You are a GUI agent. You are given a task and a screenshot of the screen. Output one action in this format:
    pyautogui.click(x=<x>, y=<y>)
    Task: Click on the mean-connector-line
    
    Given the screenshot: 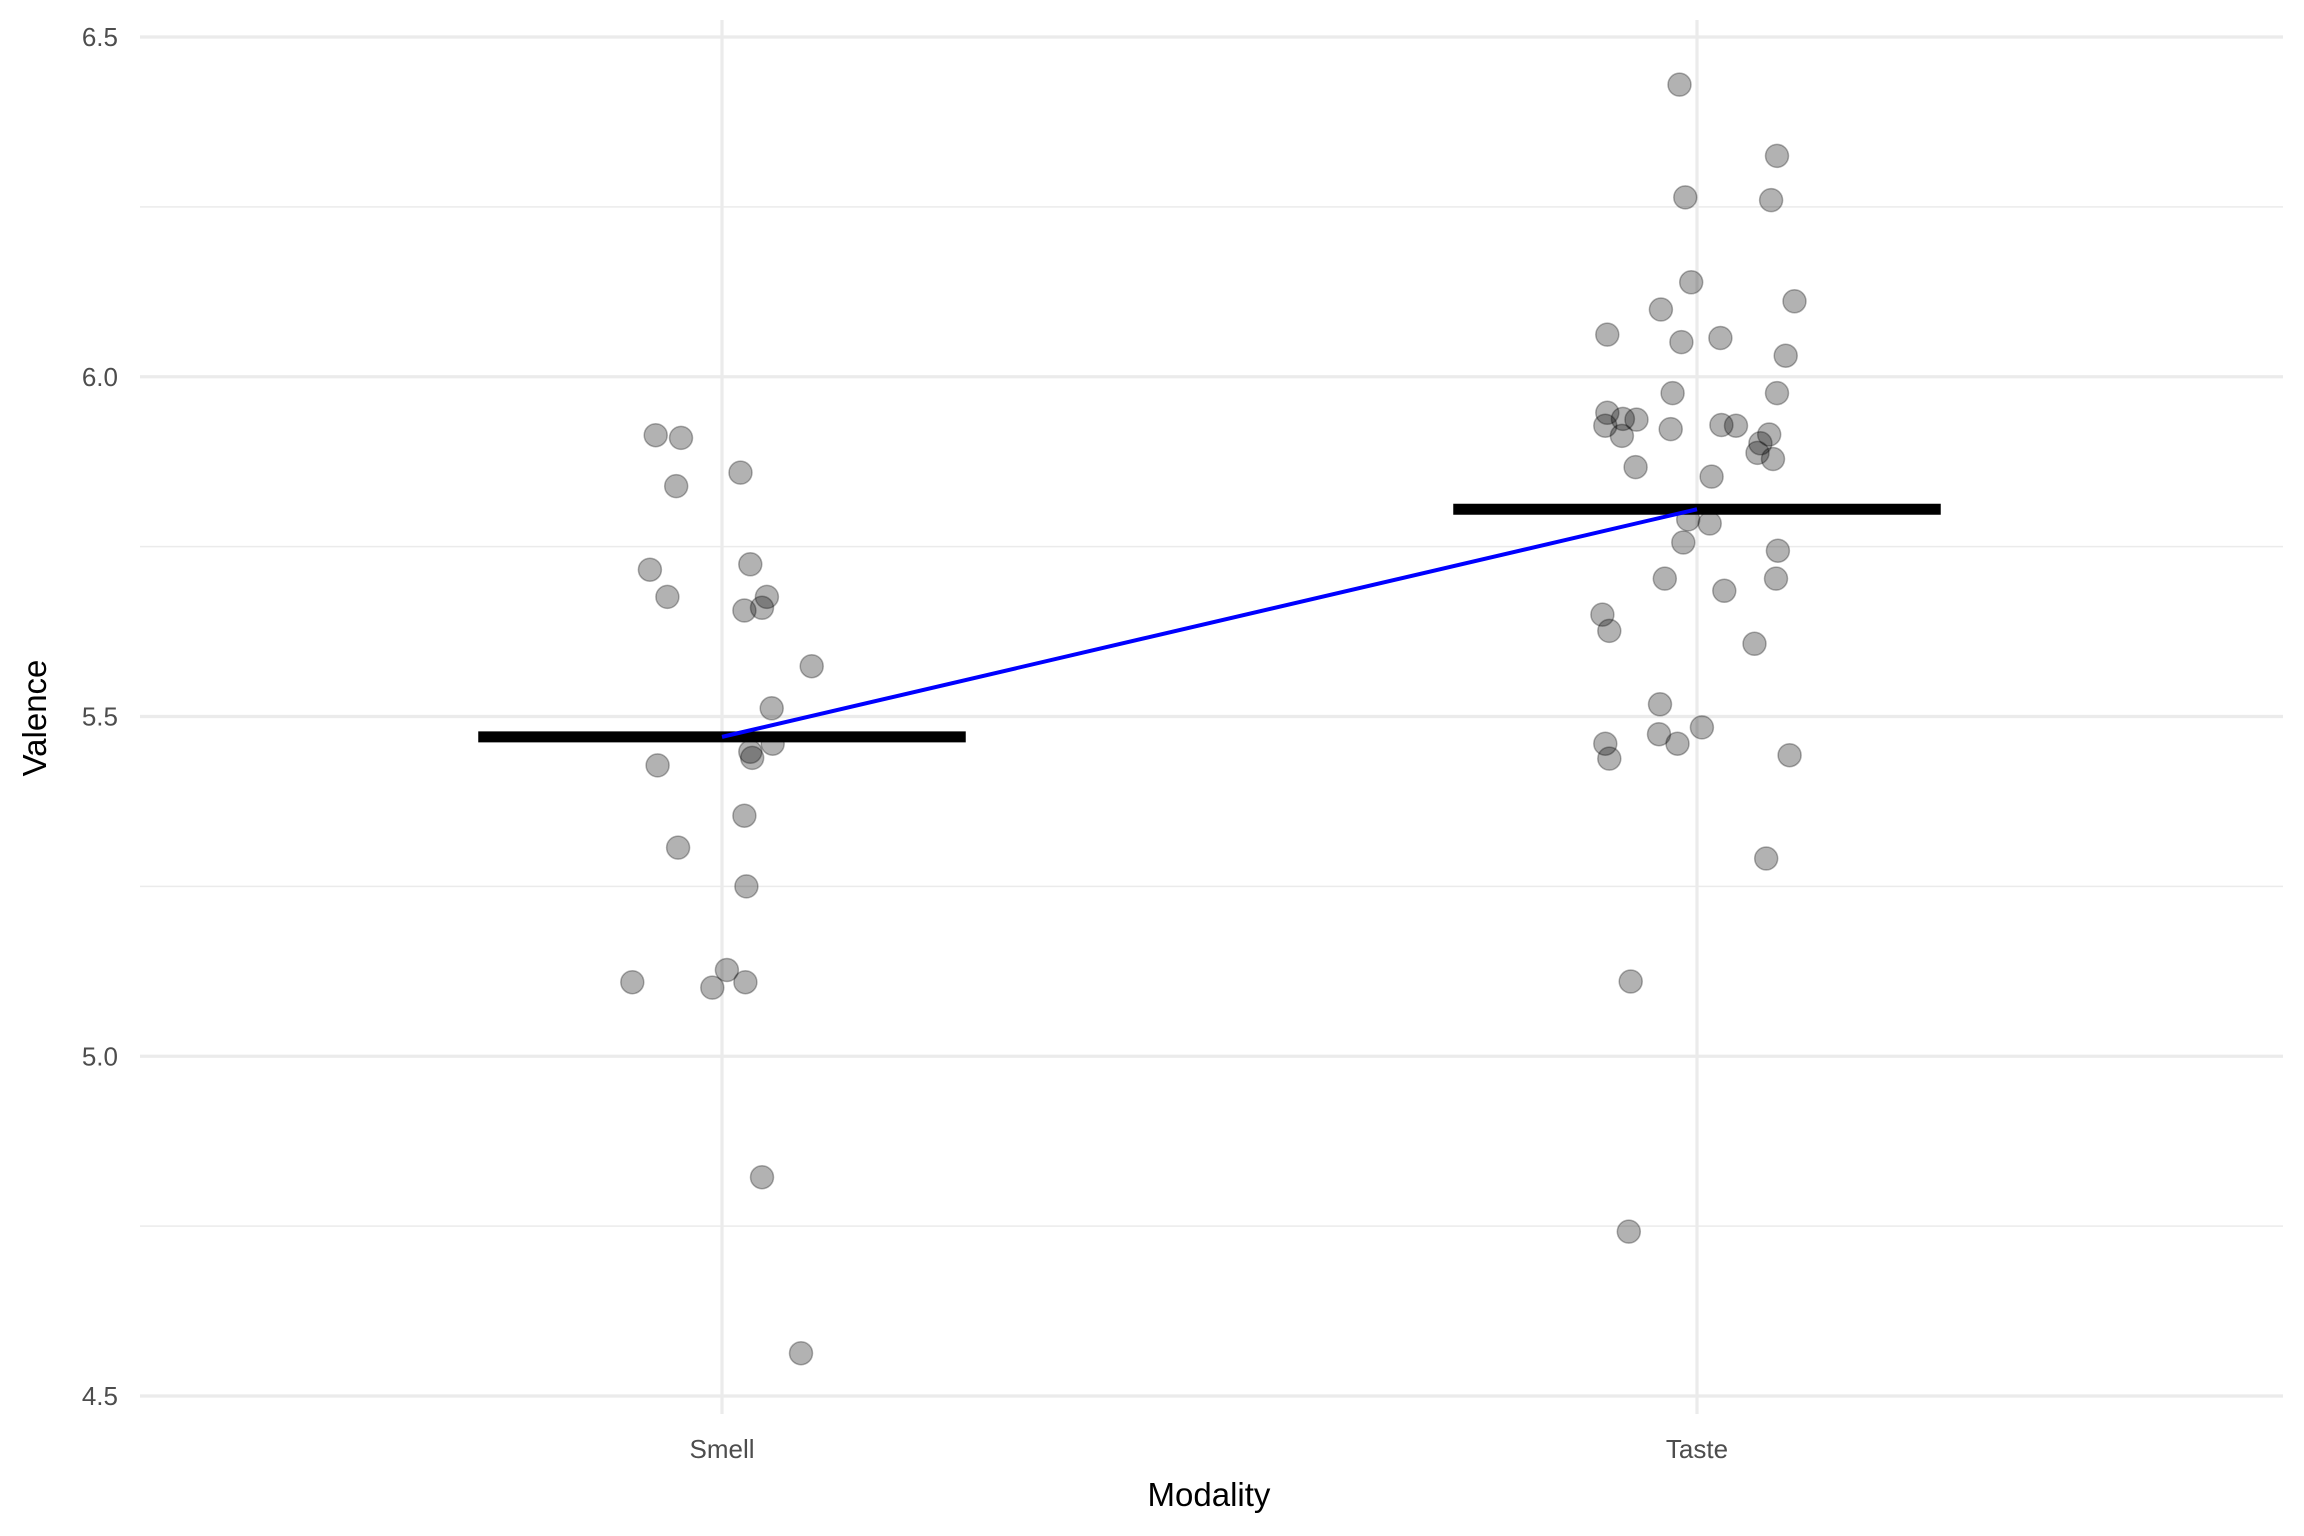 What is the action you would take?
    pyautogui.click(x=1209, y=623)
    